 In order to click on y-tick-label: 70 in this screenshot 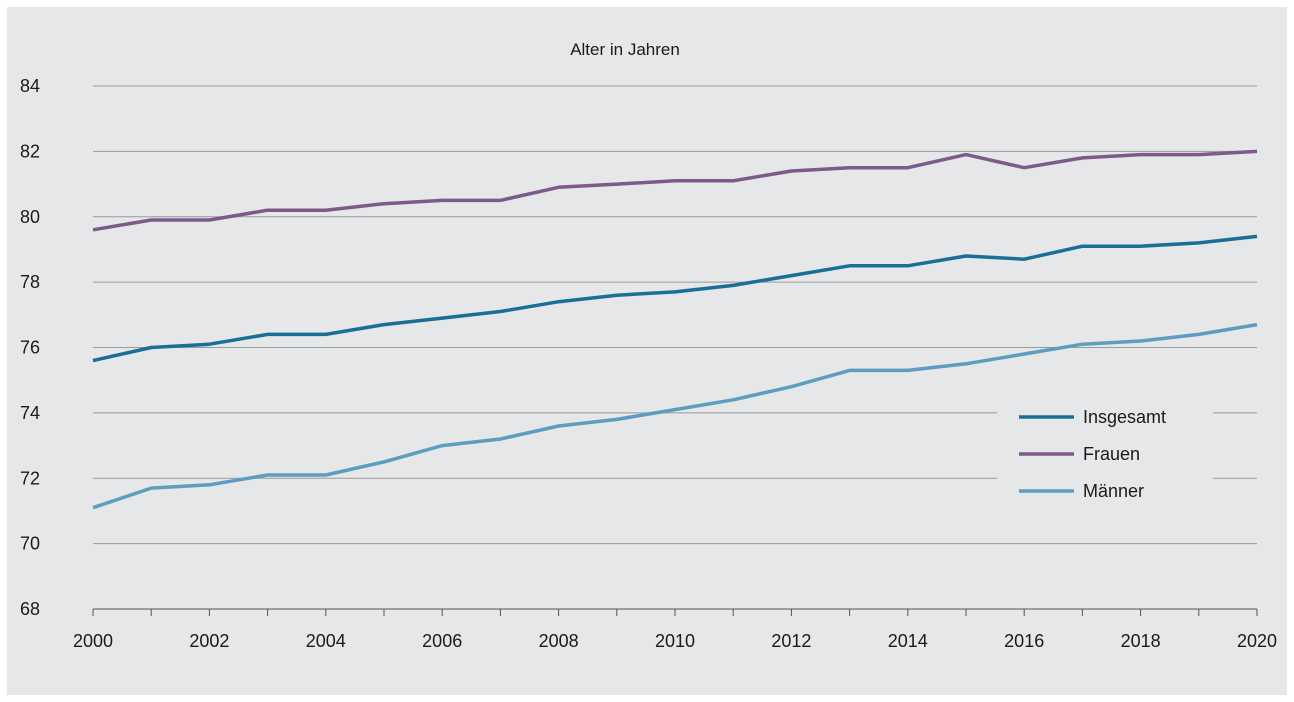, I will do `click(30, 544)`.